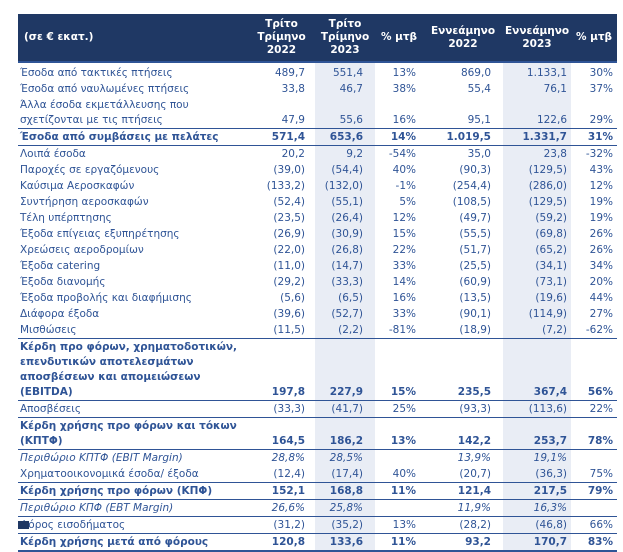 The image size is (623, 552). I want to click on row-label: Έσοδα από ναυλωμένες πτήσεις, so click(105, 89).